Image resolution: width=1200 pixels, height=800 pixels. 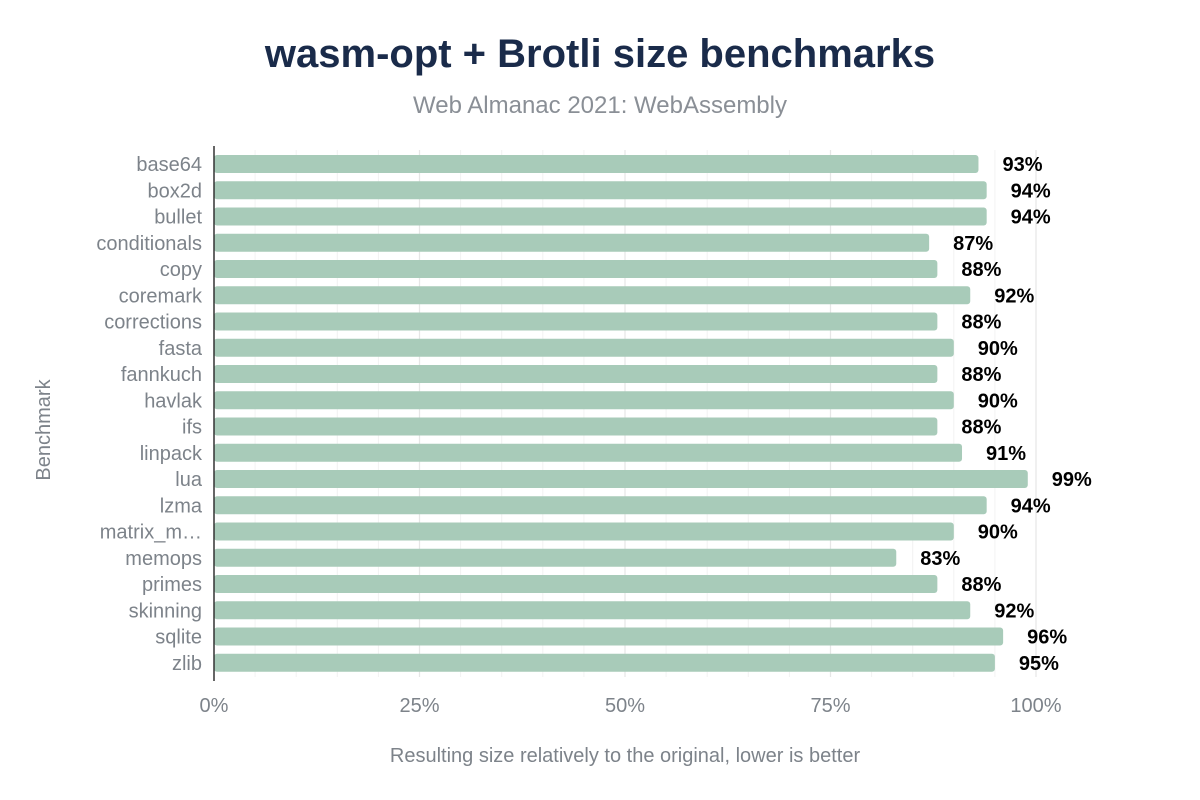 I want to click on category-label: zlib, so click(x=187, y=664).